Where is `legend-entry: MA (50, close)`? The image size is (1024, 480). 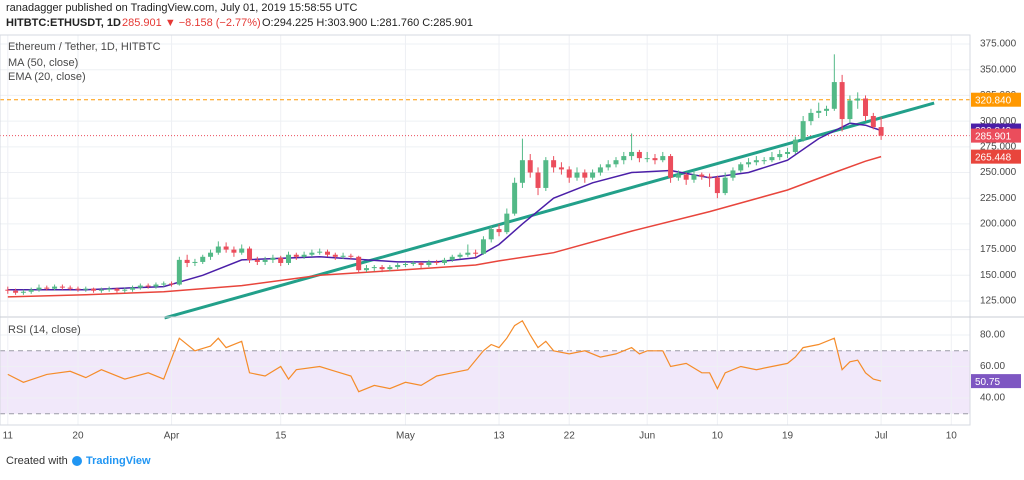 legend-entry: MA (50, close) is located at coordinates (43, 63).